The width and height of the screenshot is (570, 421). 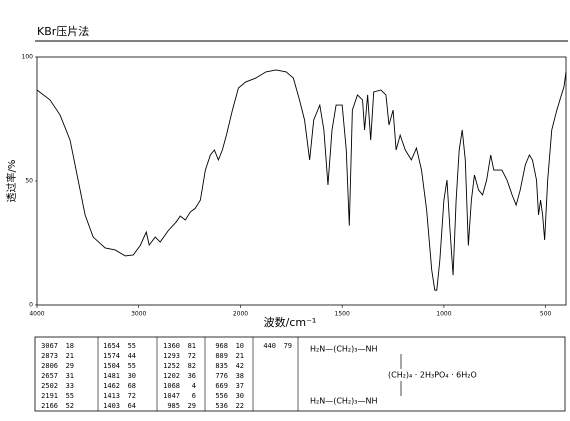 I want to click on peak-transmittance: 38, so click(x=240, y=376).